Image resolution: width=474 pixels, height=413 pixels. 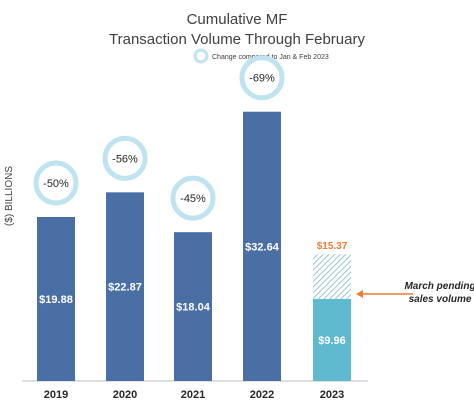 I want to click on change-badge-label: -45%, so click(x=193, y=199).